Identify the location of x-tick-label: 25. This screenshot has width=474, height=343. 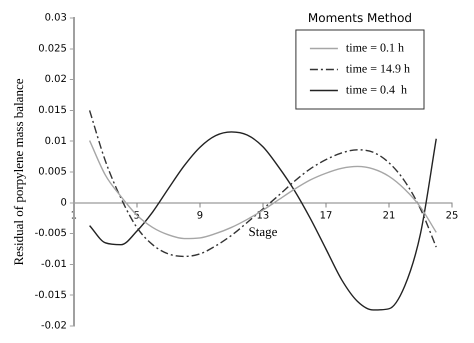
(452, 216).